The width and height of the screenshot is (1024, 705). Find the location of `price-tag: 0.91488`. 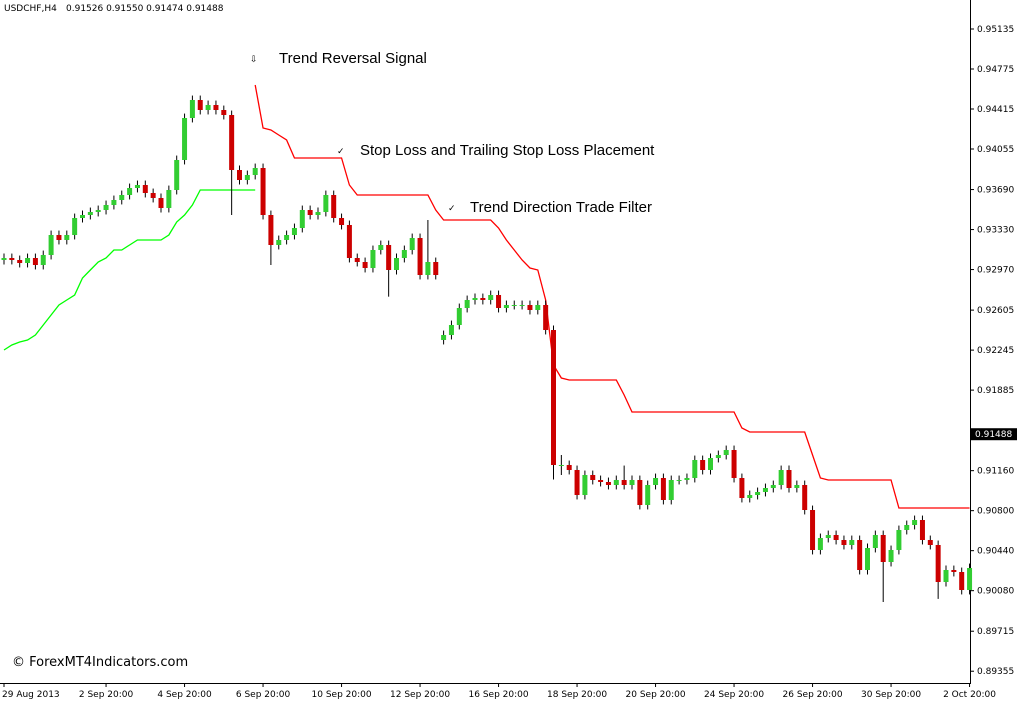

price-tag: 0.91488 is located at coordinates (993, 435).